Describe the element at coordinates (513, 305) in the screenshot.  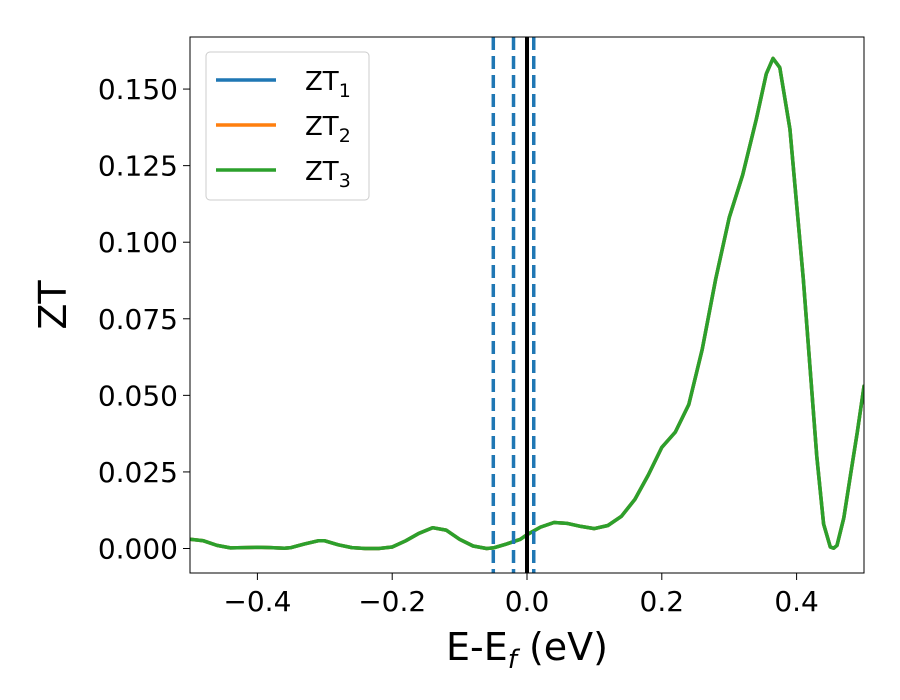
I see `vertical-lines-layer` at that location.